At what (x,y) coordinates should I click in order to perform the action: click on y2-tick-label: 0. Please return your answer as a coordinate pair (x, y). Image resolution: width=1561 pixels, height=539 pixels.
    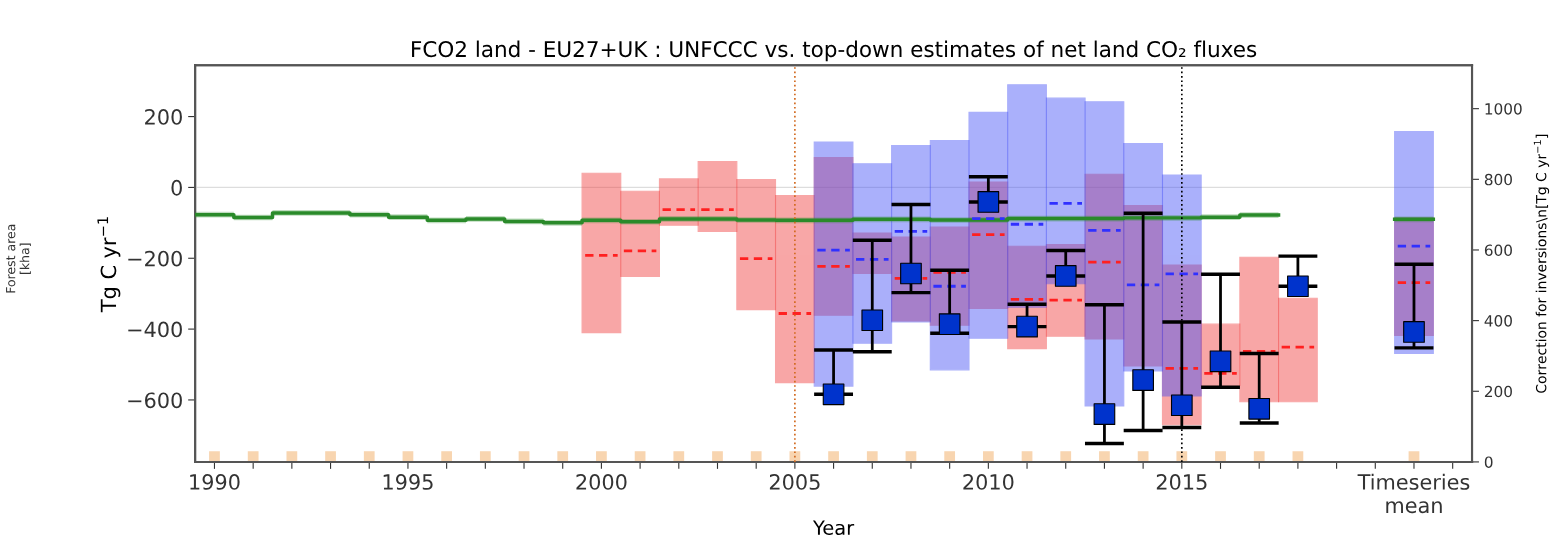
    Looking at the image, I should click on (1488, 462).